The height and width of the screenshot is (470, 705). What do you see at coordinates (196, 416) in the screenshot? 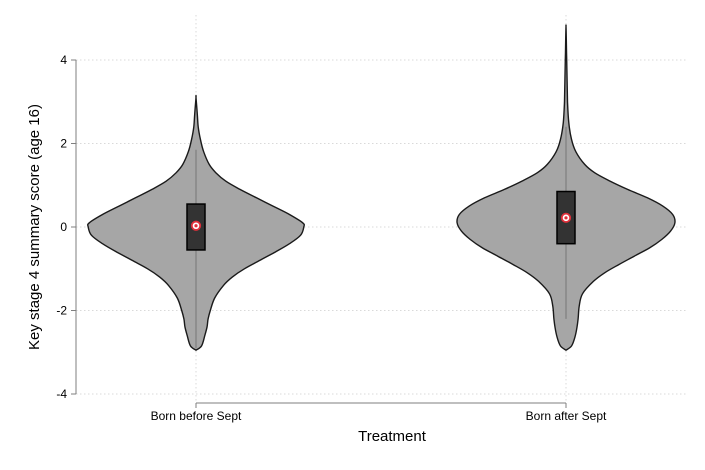
I see `x-tick-label: Born before Sept` at bounding box center [196, 416].